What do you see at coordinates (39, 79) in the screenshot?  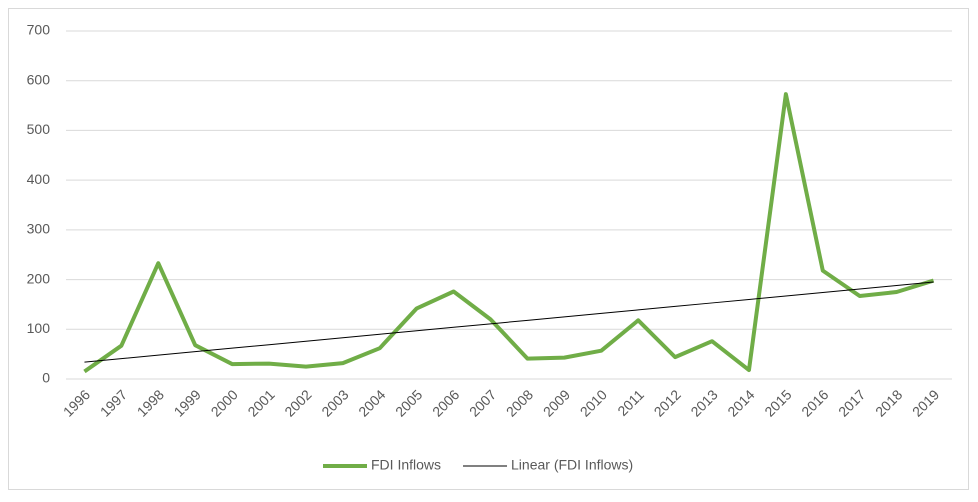 I see `y-tick-label: 600` at bounding box center [39, 79].